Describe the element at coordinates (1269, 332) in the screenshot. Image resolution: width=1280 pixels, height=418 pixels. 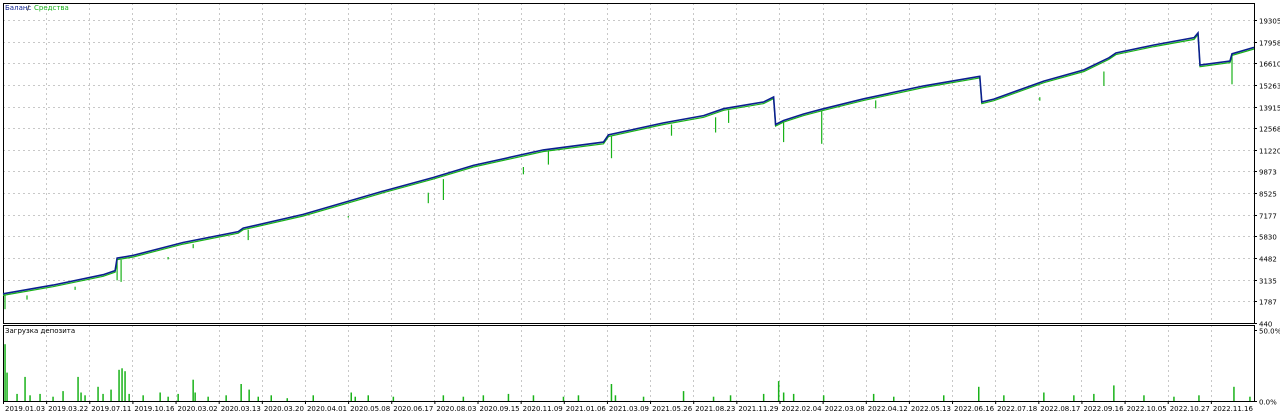
I see `y-tick-label: 50.0%` at that location.